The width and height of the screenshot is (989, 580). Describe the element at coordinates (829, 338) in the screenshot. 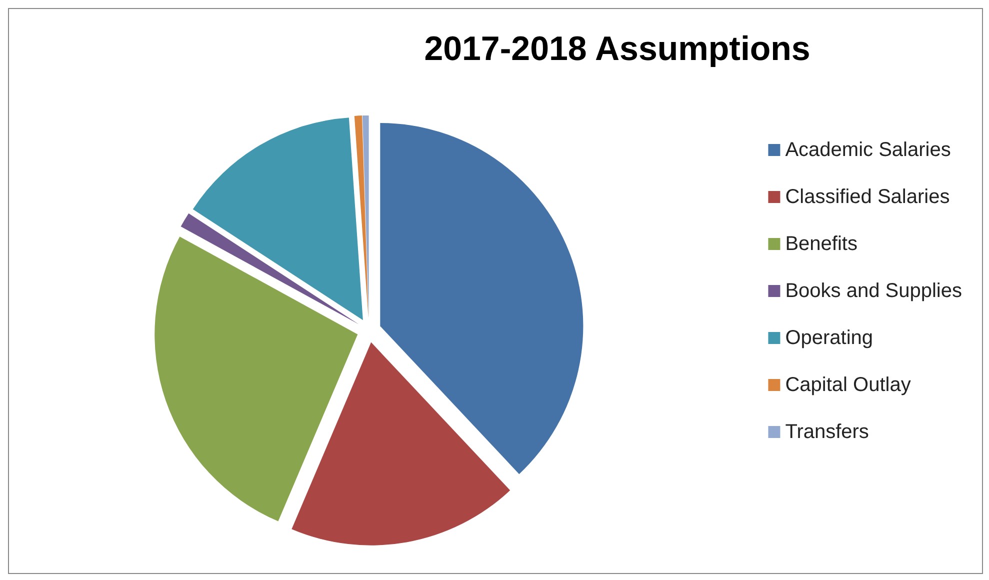

I see `legend-label: Operating` at that location.